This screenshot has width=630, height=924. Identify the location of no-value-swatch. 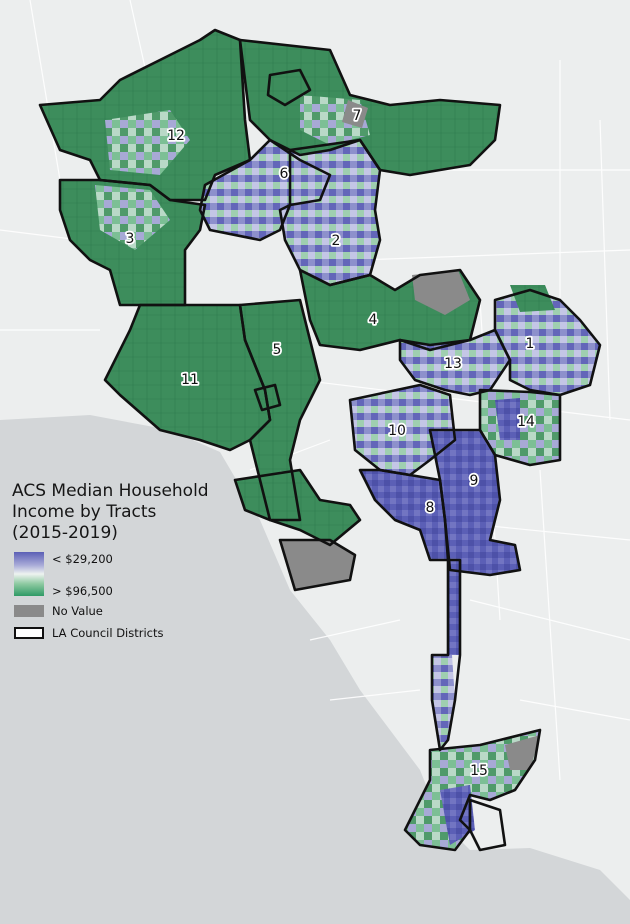
(29, 611).